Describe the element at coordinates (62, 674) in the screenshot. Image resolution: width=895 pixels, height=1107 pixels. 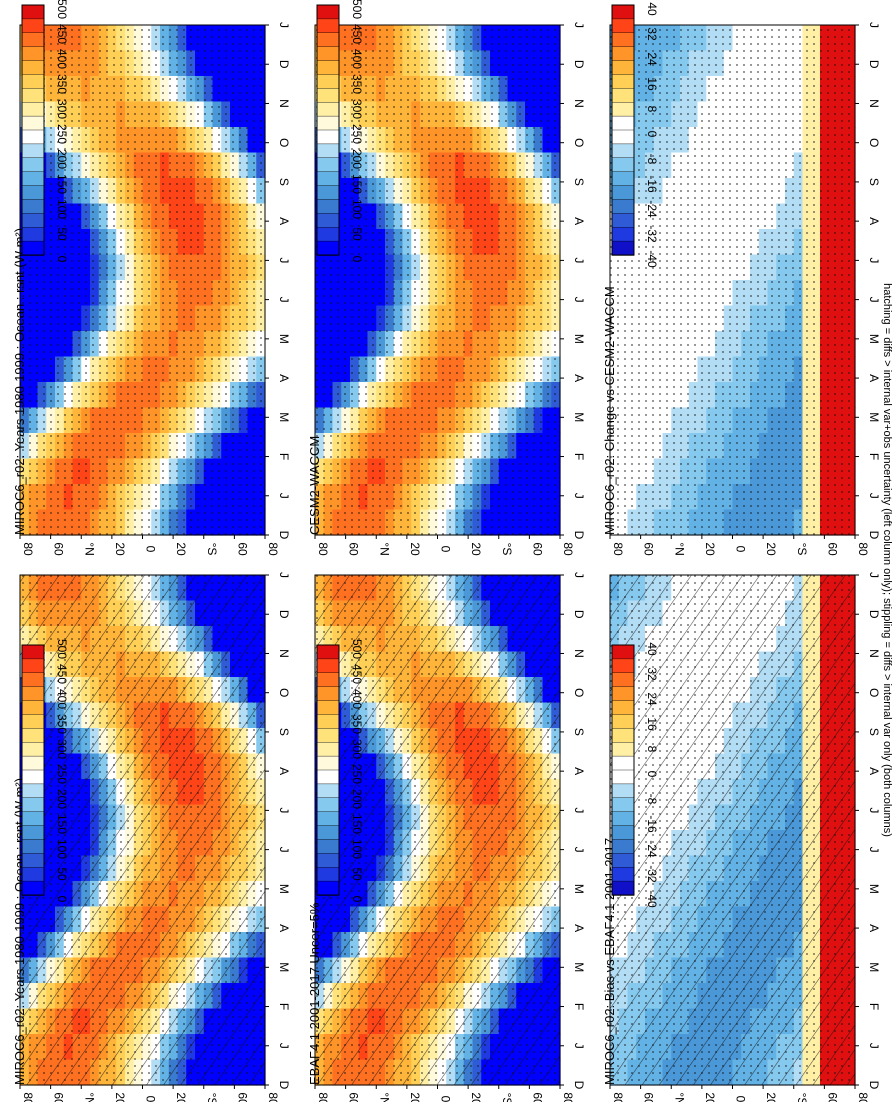
I see `colorbar-label: 450` at that location.